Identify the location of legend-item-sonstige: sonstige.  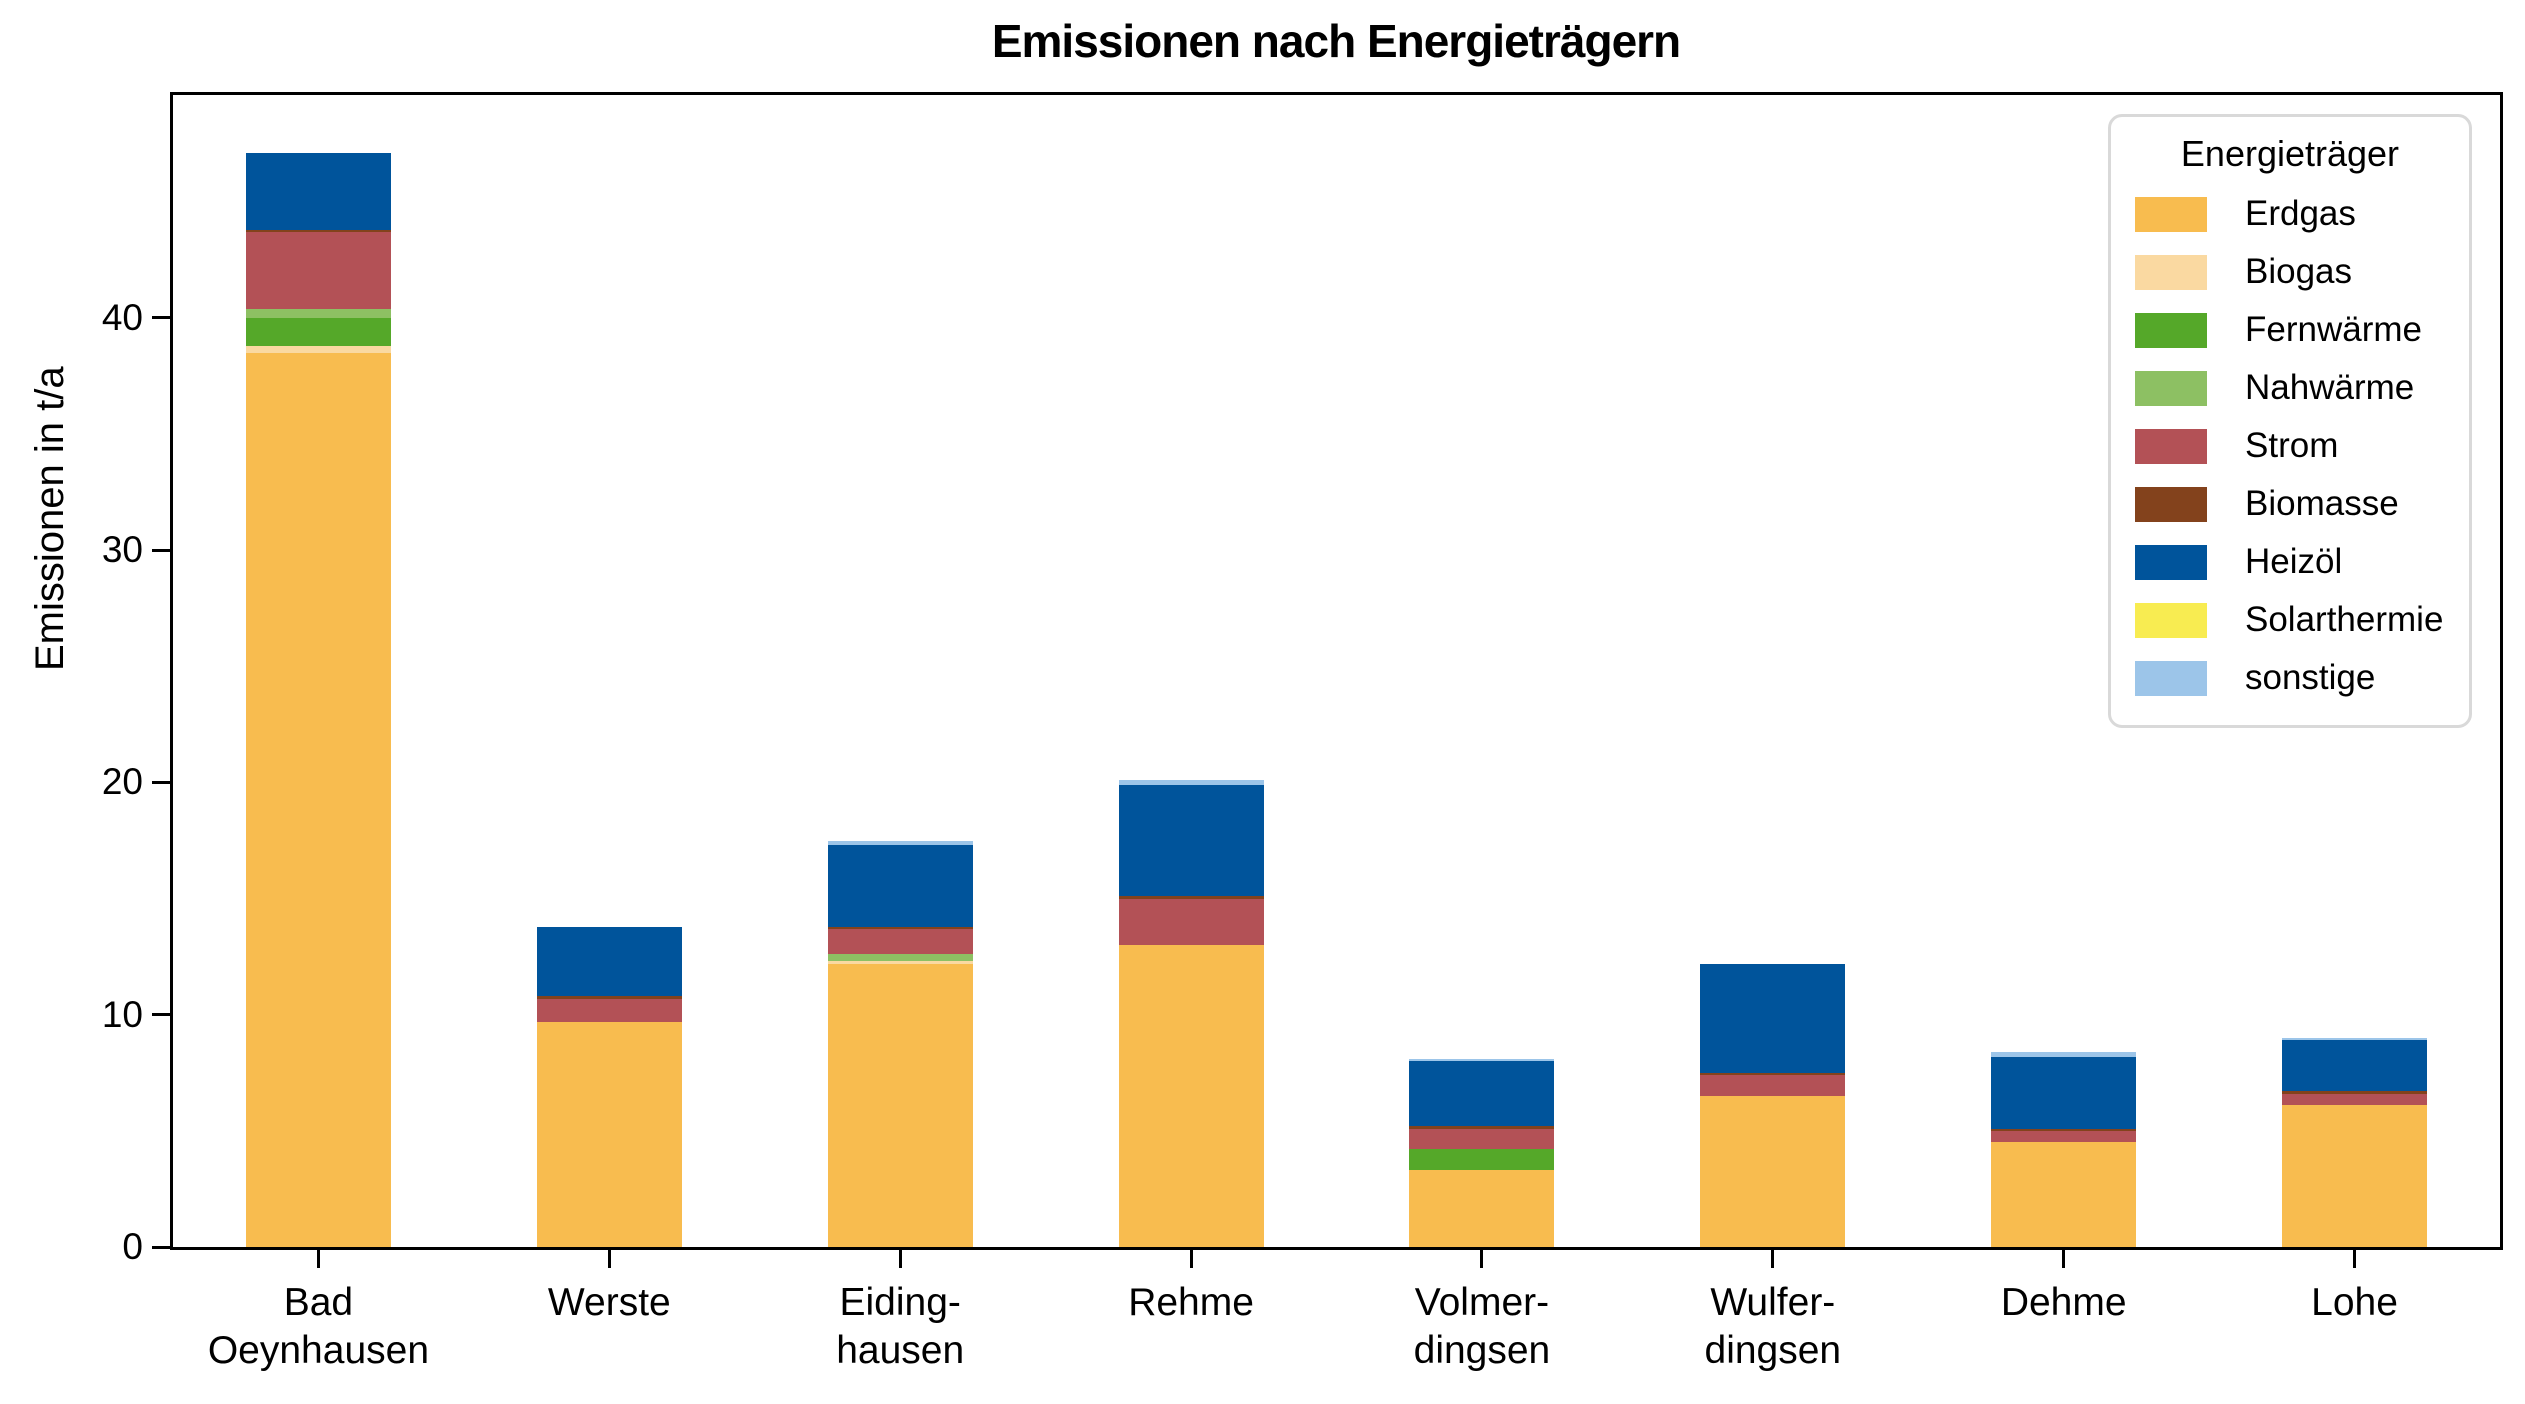
(2290, 678).